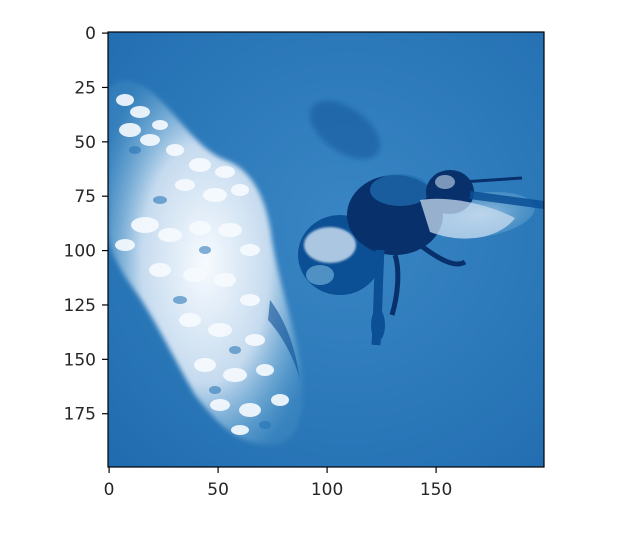 The width and height of the screenshot is (624, 536). What do you see at coordinates (278, 483) in the screenshot?
I see `x-axis: 0 50 100 150` at bounding box center [278, 483].